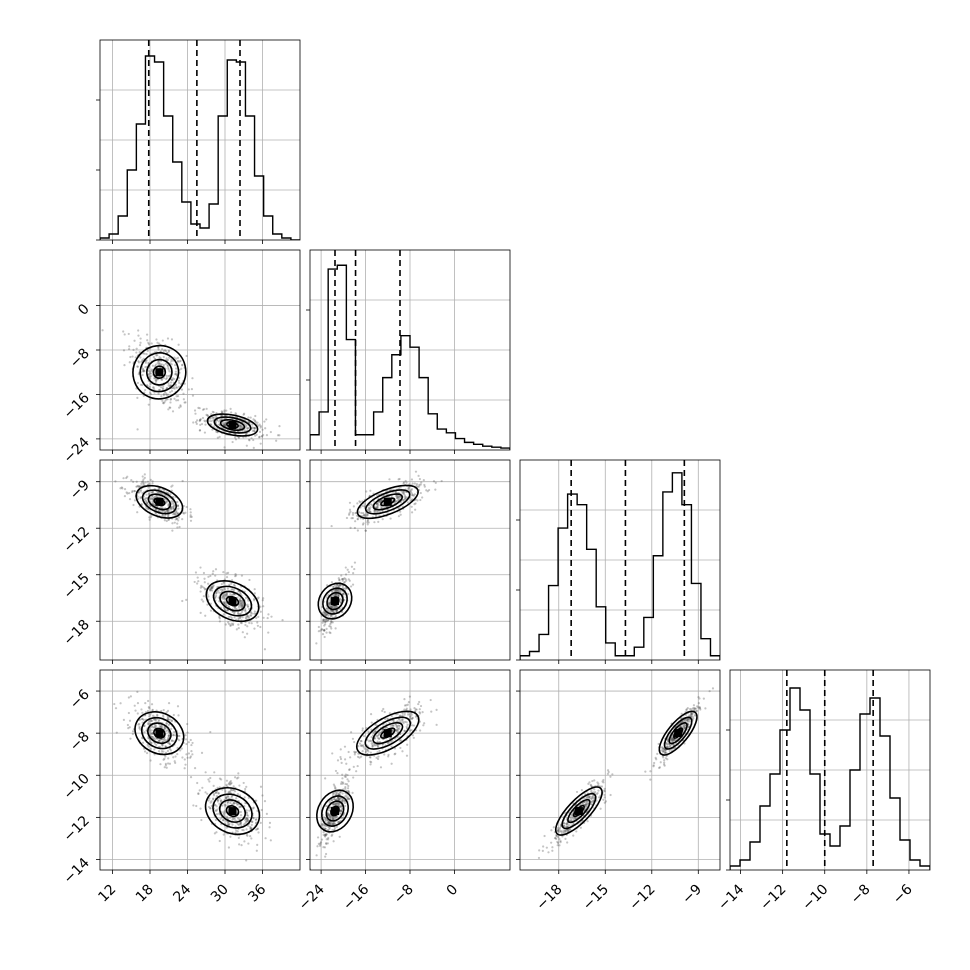 This screenshot has width=970, height=970. I want to click on scatter-panel-2-0: −9−12−15−18, so click(181, 561).